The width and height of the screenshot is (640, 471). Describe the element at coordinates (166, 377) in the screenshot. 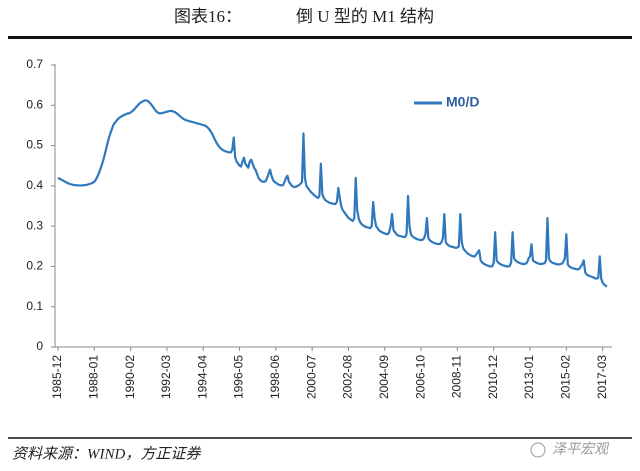

I see `x-tick-label: 1992-03` at that location.